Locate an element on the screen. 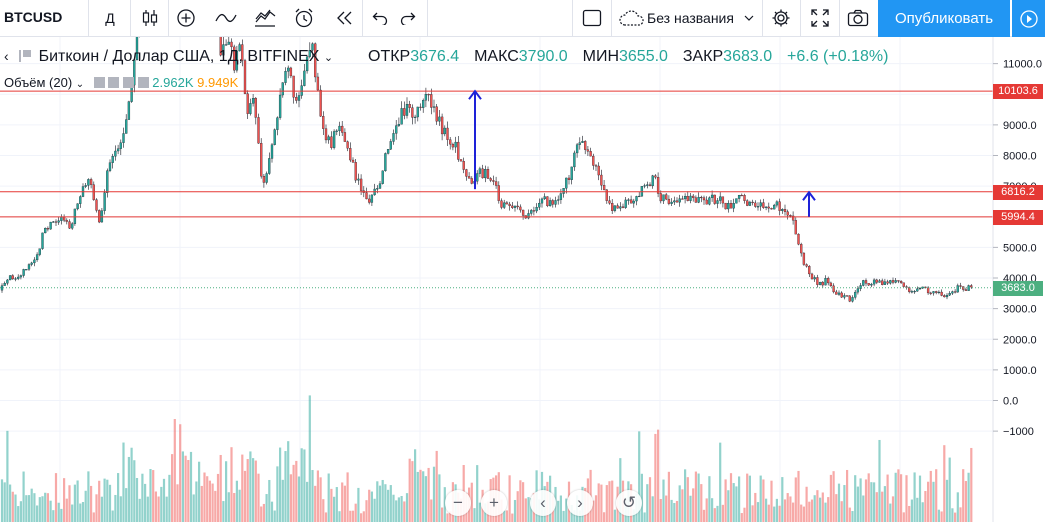  replay-icon is located at coordinates (344, 18).